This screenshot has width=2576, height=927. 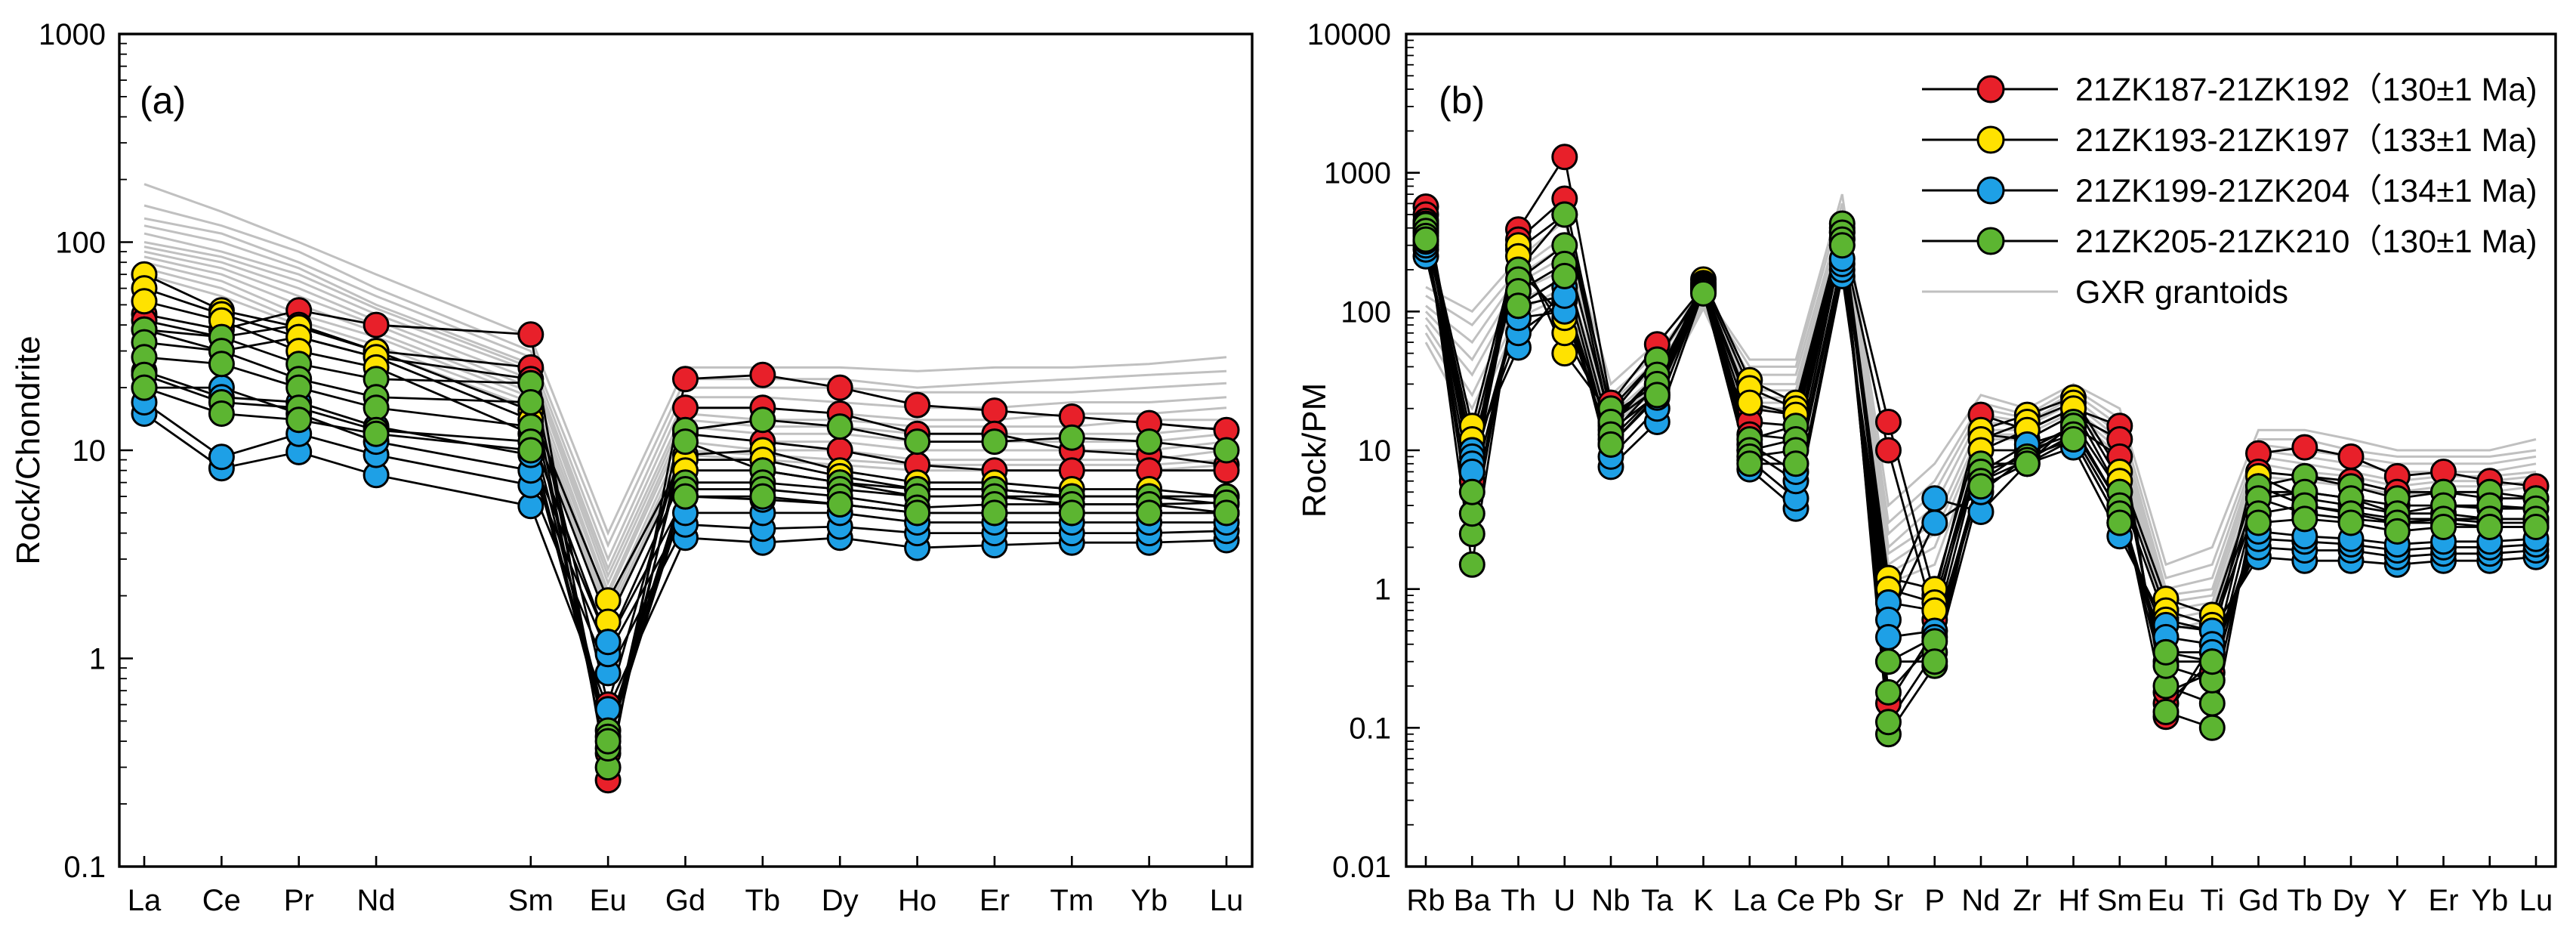 What do you see at coordinates (1518, 900) in the screenshot?
I see `b-xtick-label-Th: Th` at bounding box center [1518, 900].